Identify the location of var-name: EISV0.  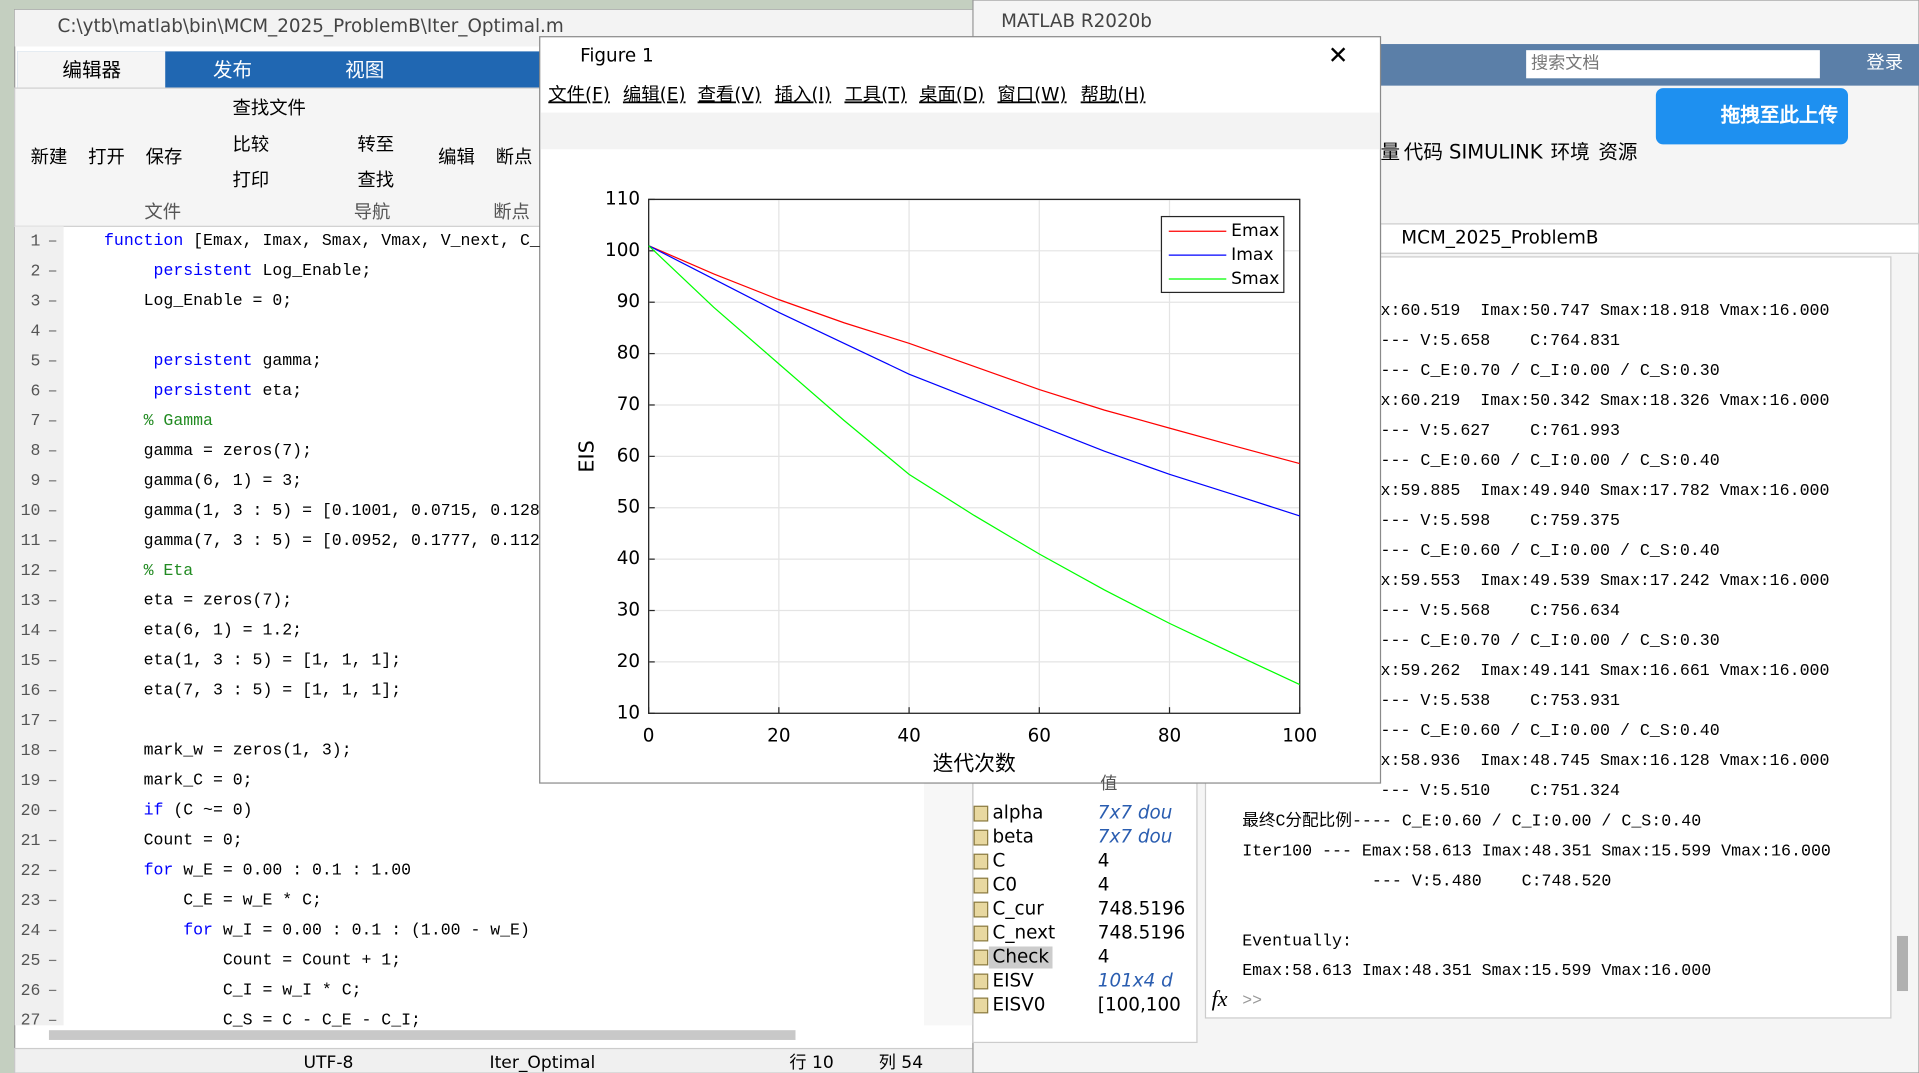
(1019, 1004).